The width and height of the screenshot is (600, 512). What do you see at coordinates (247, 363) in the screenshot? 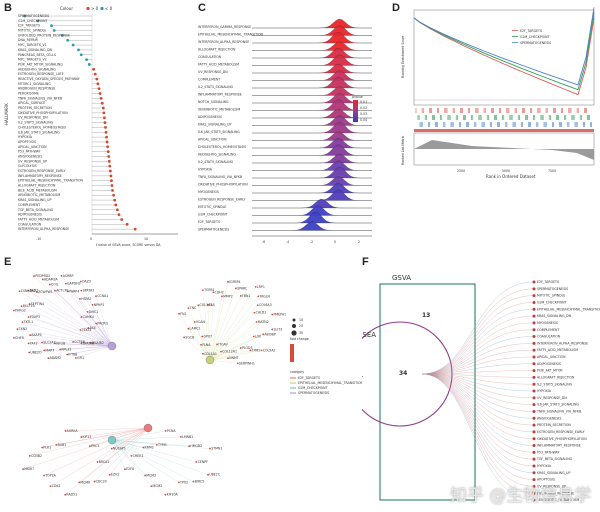
I see `e-gene-label: SERPINH1` at bounding box center [247, 363].